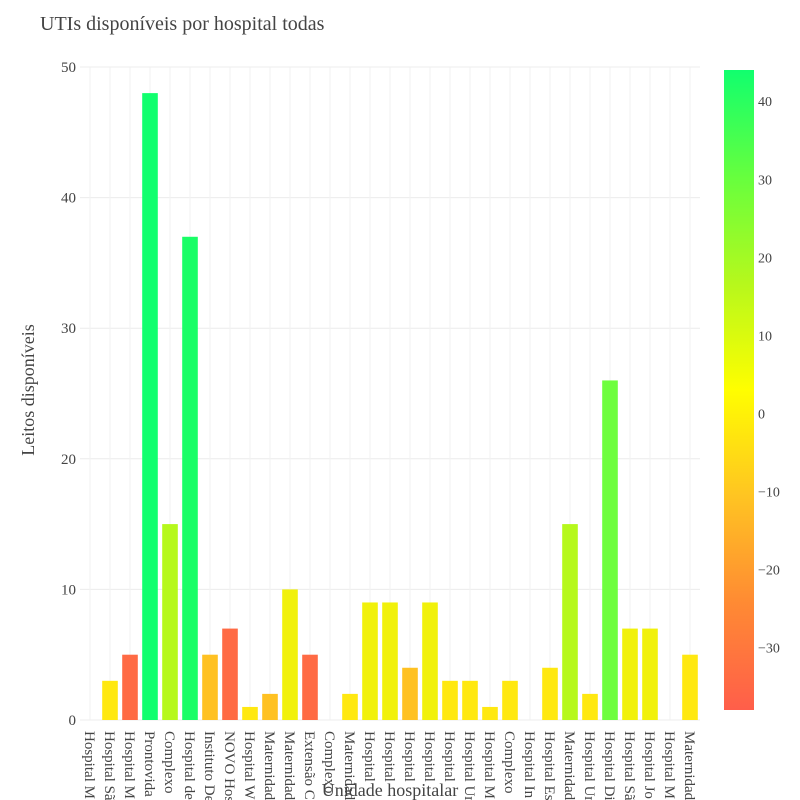 The image size is (800, 800). What do you see at coordinates (68, 590) in the screenshot?
I see `y-tick-label: 10` at bounding box center [68, 590].